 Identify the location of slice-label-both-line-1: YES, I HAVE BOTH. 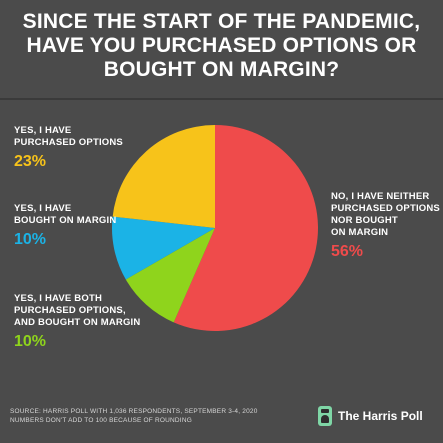
(58, 298).